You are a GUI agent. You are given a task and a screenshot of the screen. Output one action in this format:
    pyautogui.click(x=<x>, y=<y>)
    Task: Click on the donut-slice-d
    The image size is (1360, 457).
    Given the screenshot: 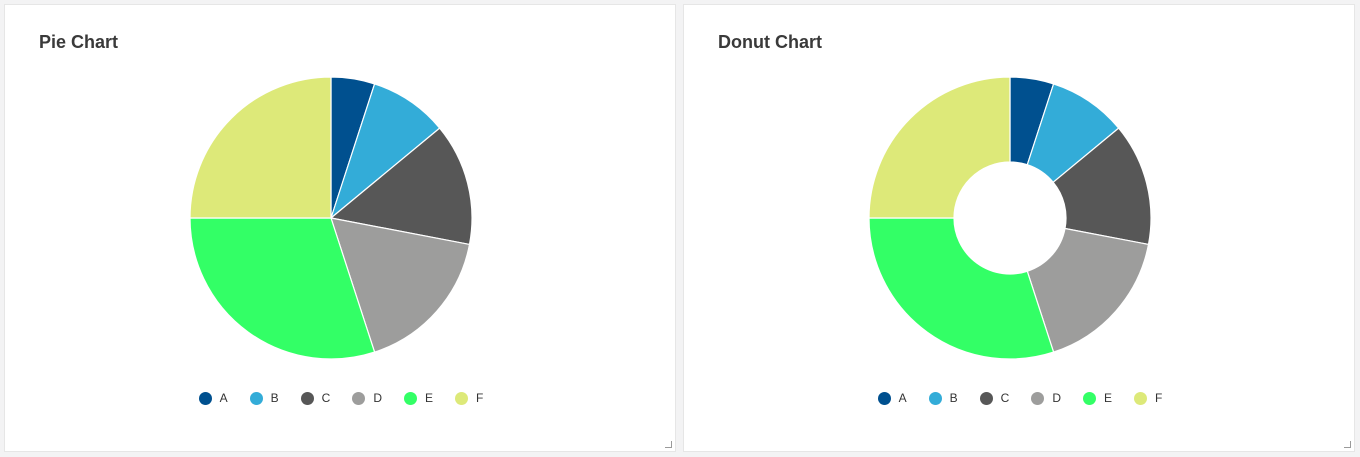 What is the action you would take?
    pyautogui.click(x=1088, y=290)
    